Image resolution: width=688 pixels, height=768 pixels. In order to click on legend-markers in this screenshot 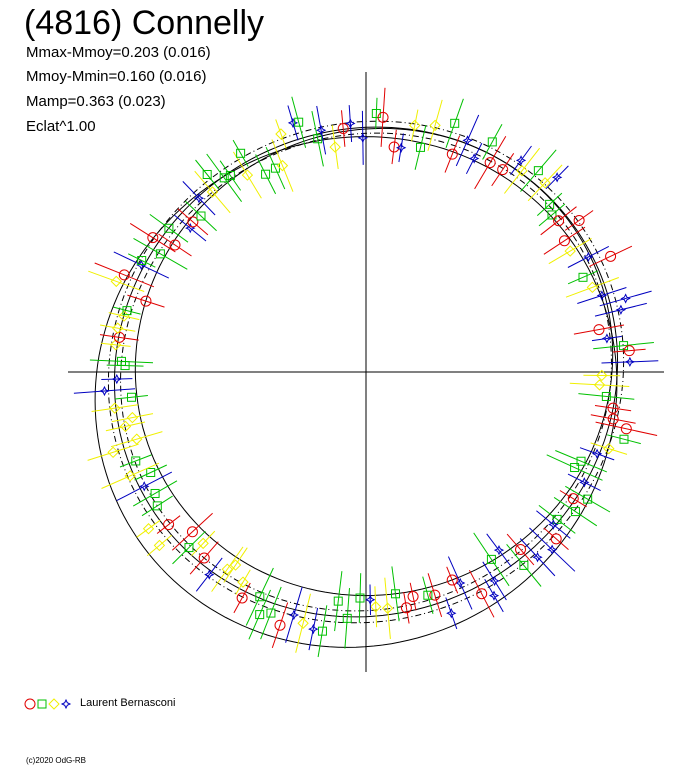, I will do `click(48, 704)`.